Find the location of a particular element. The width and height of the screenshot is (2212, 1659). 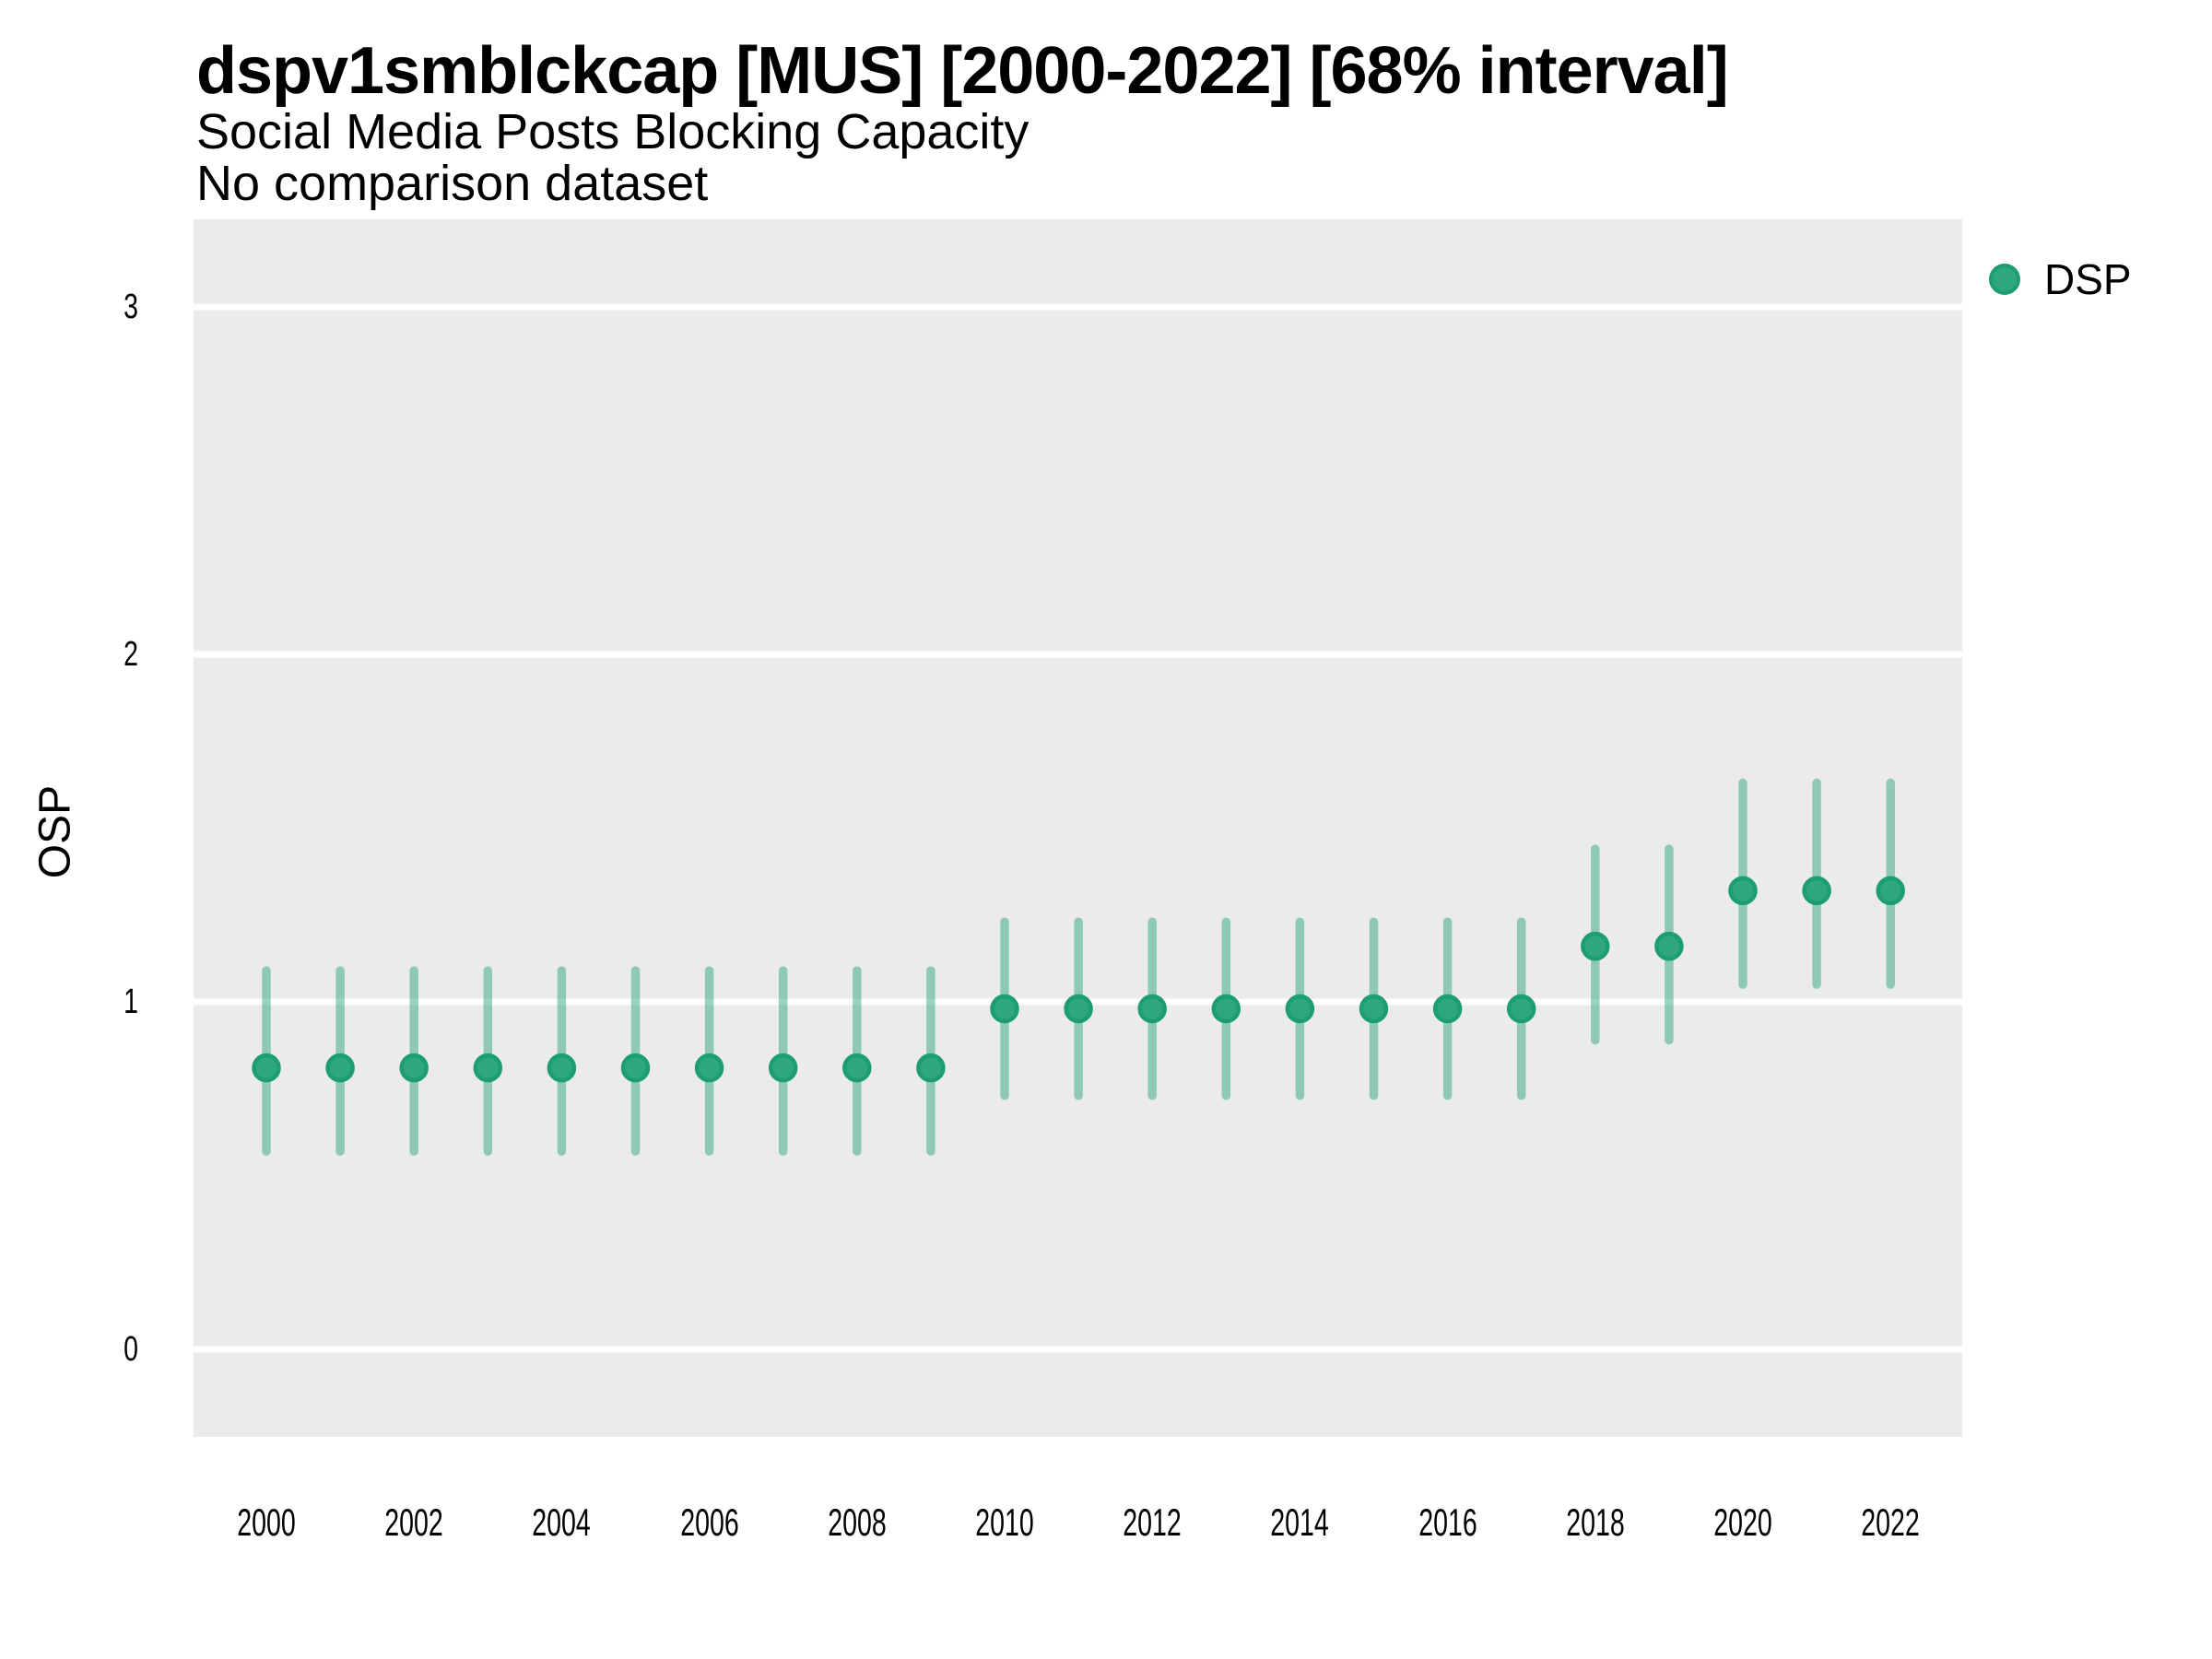

data-point-2008 is located at coordinates (857, 1068).